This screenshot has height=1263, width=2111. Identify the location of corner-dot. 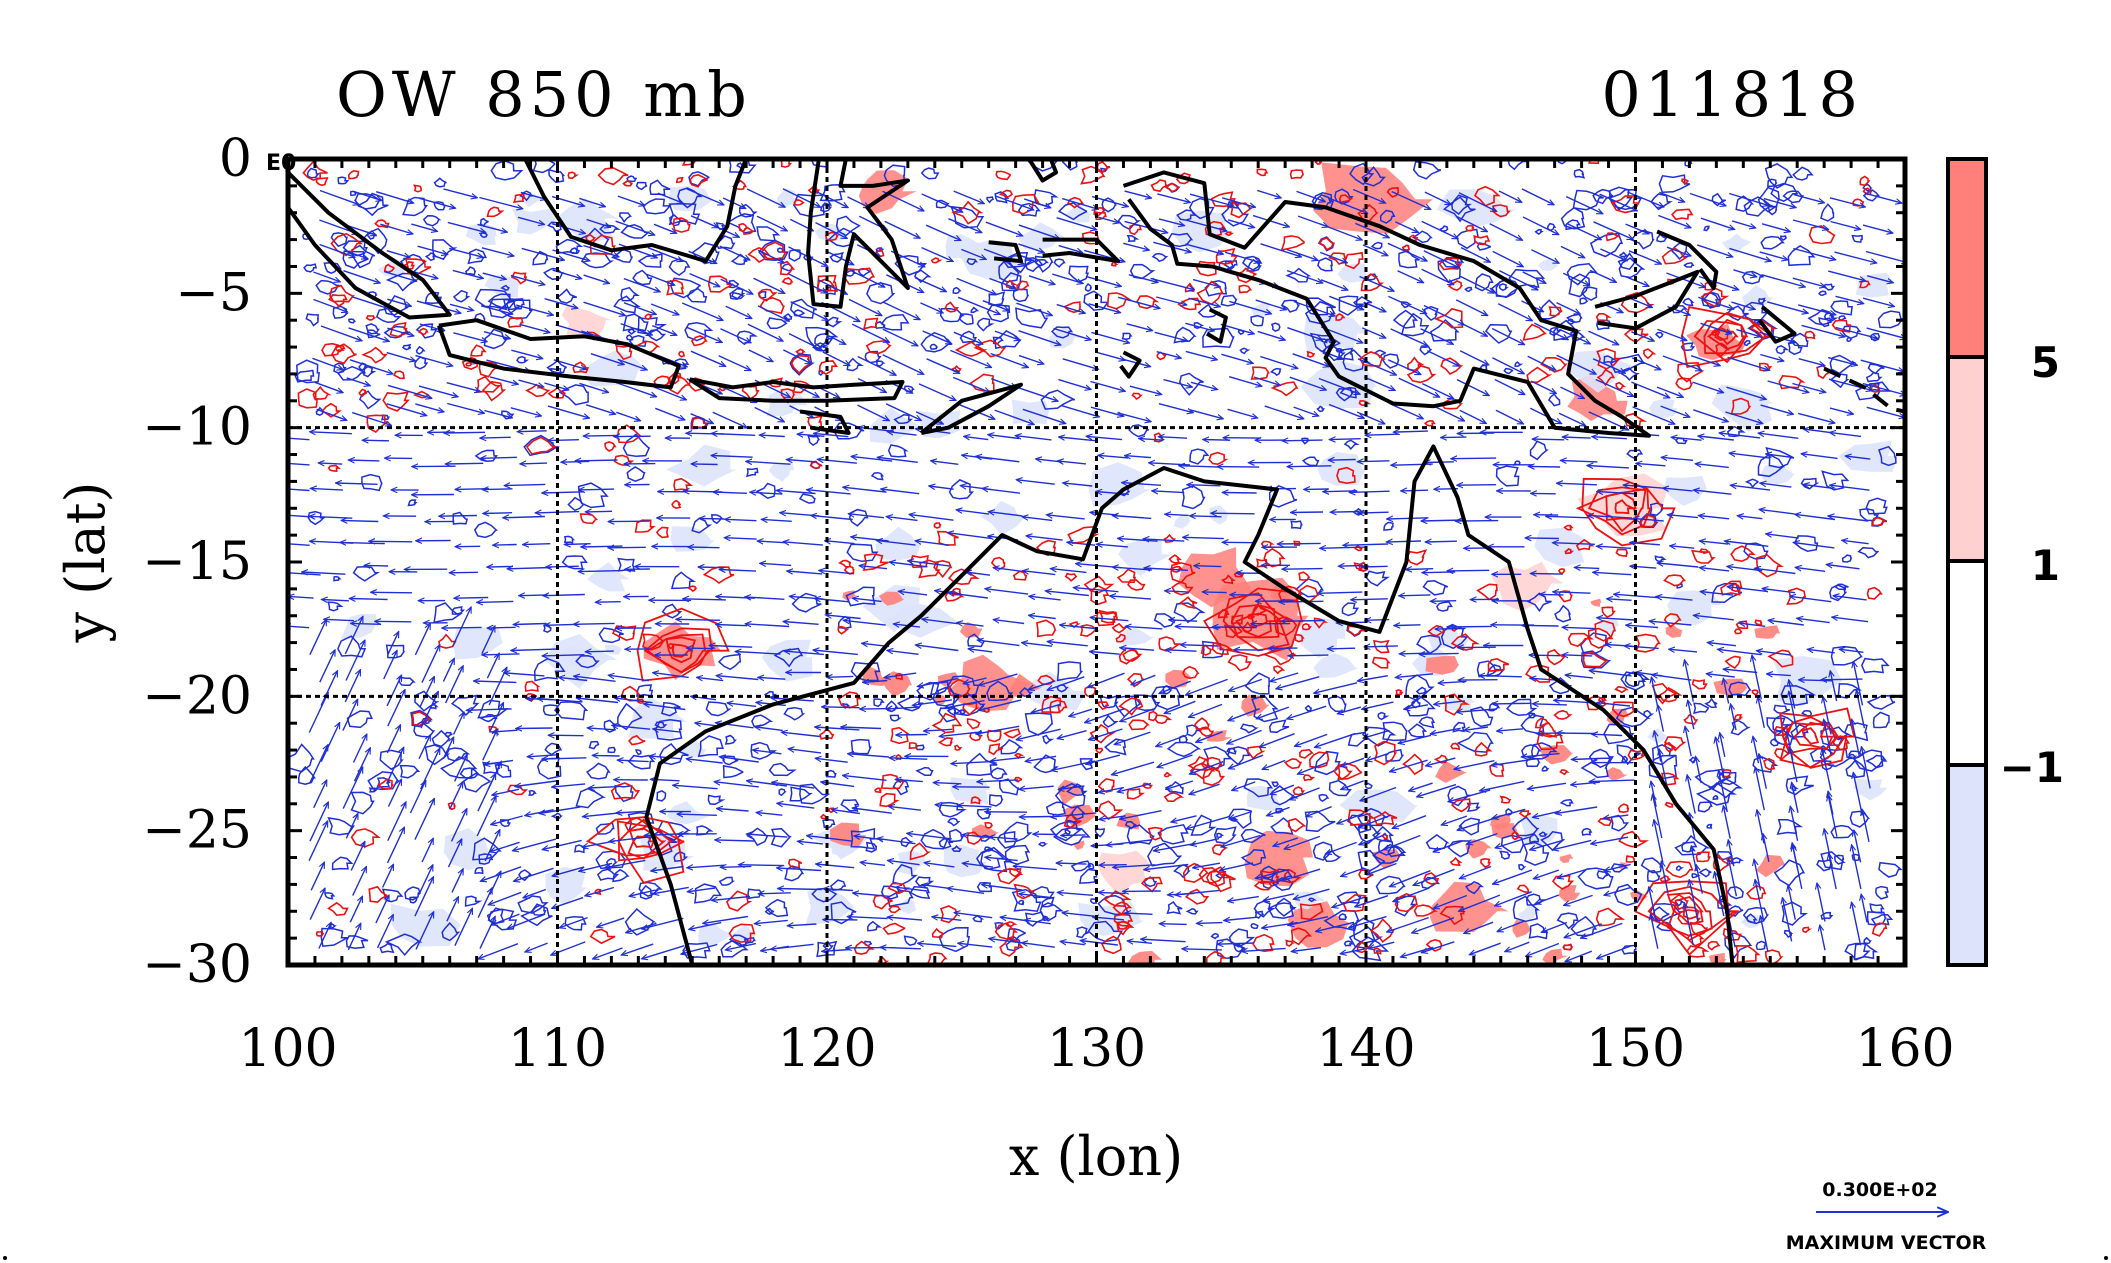
(2106, 1258).